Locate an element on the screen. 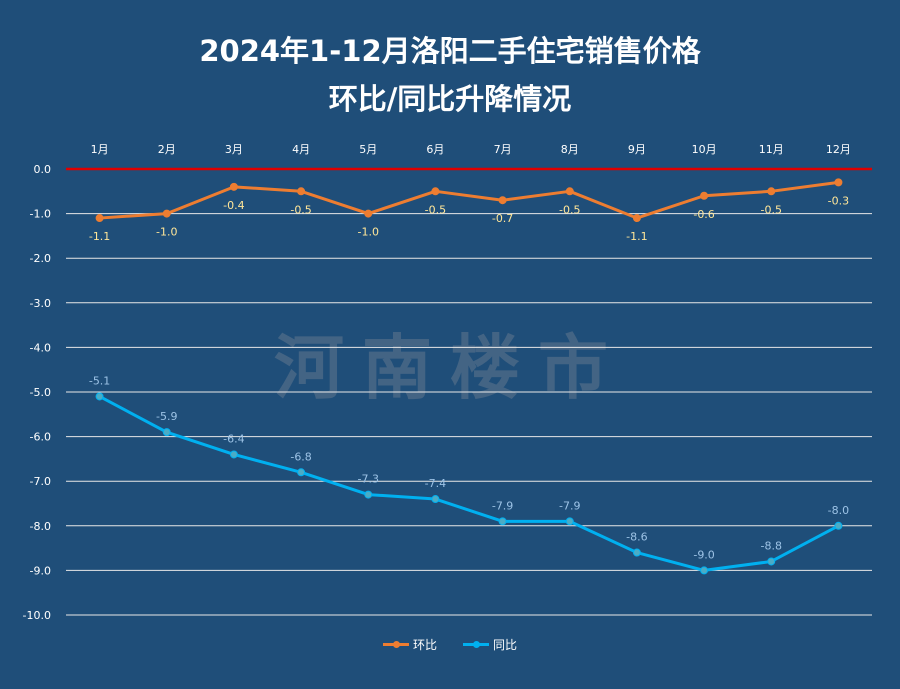  y-tick-label: -2.0 is located at coordinates (40, 258).